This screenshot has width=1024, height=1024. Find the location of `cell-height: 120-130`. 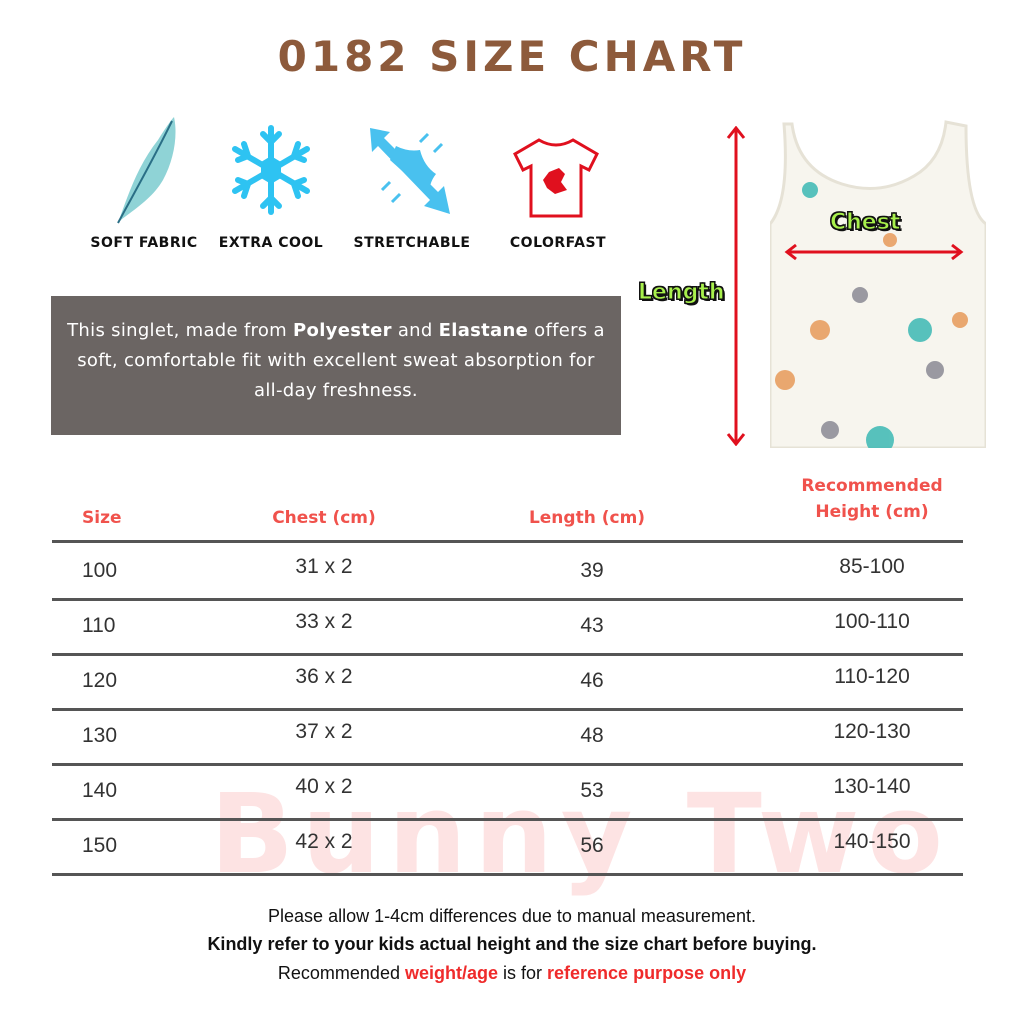

cell-height: 120-130 is located at coordinates (872, 731).